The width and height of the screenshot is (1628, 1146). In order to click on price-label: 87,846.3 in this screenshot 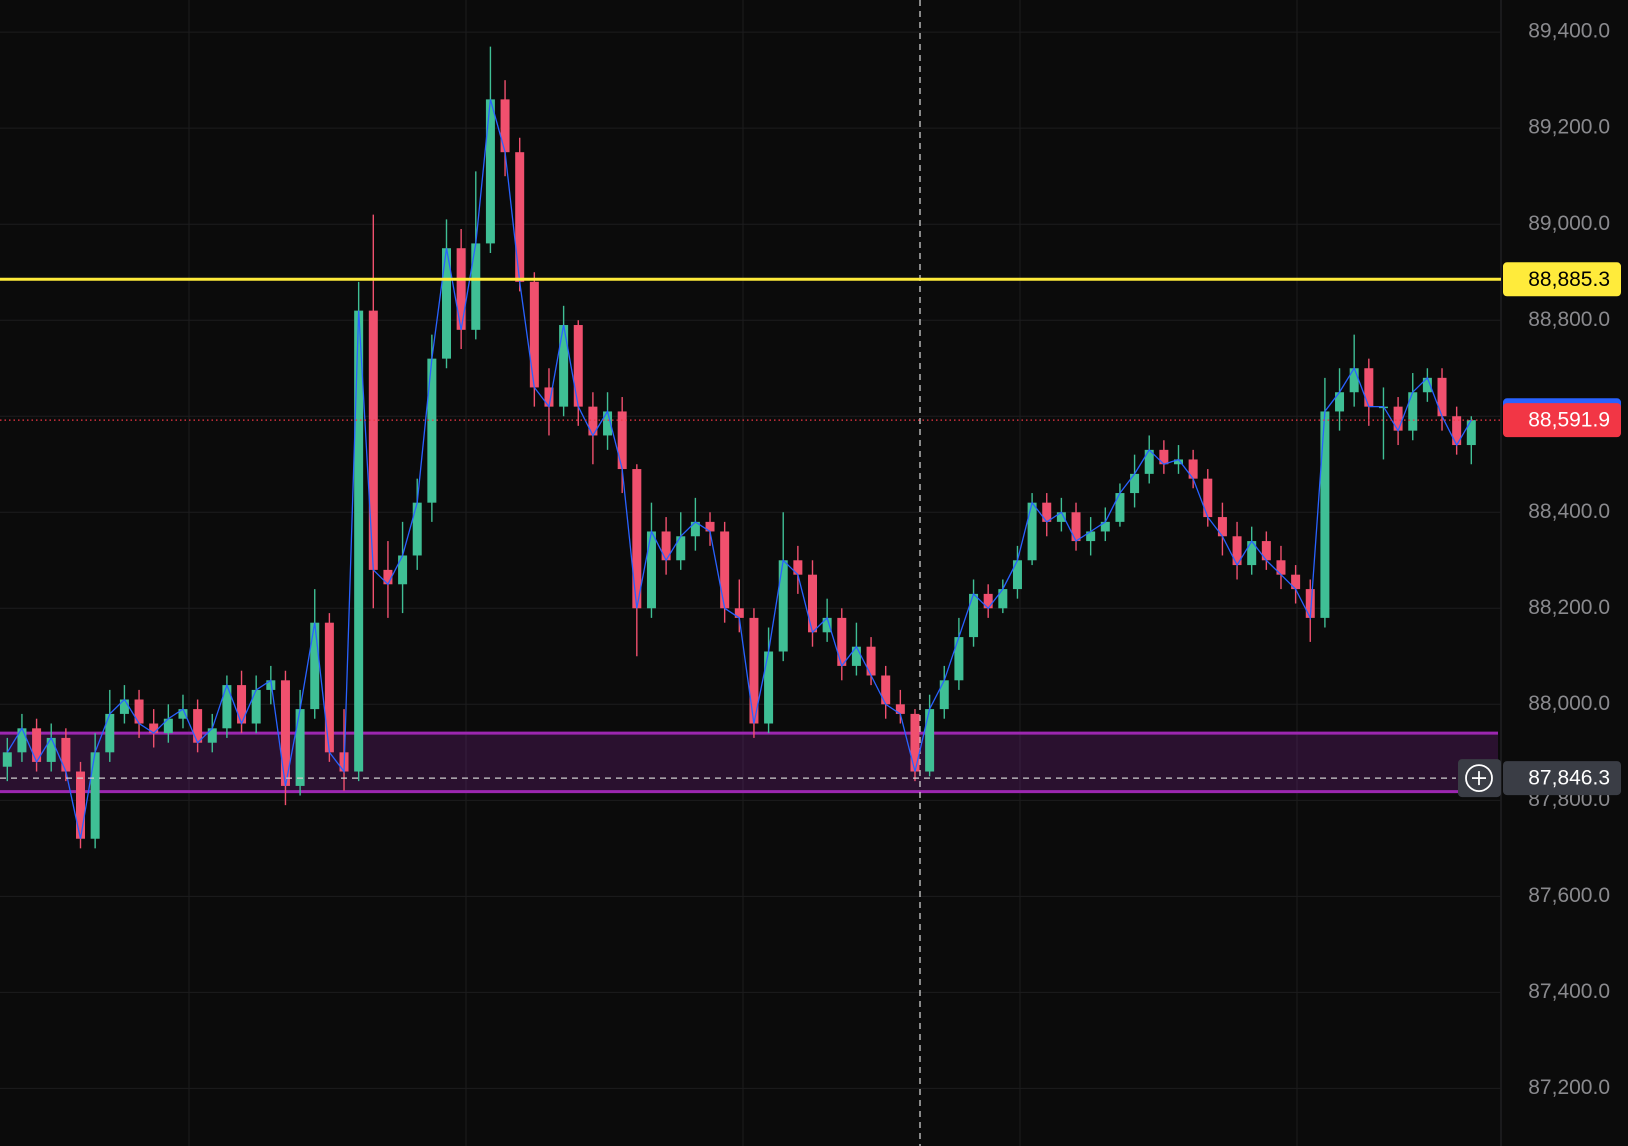, I will do `click(1569, 778)`.